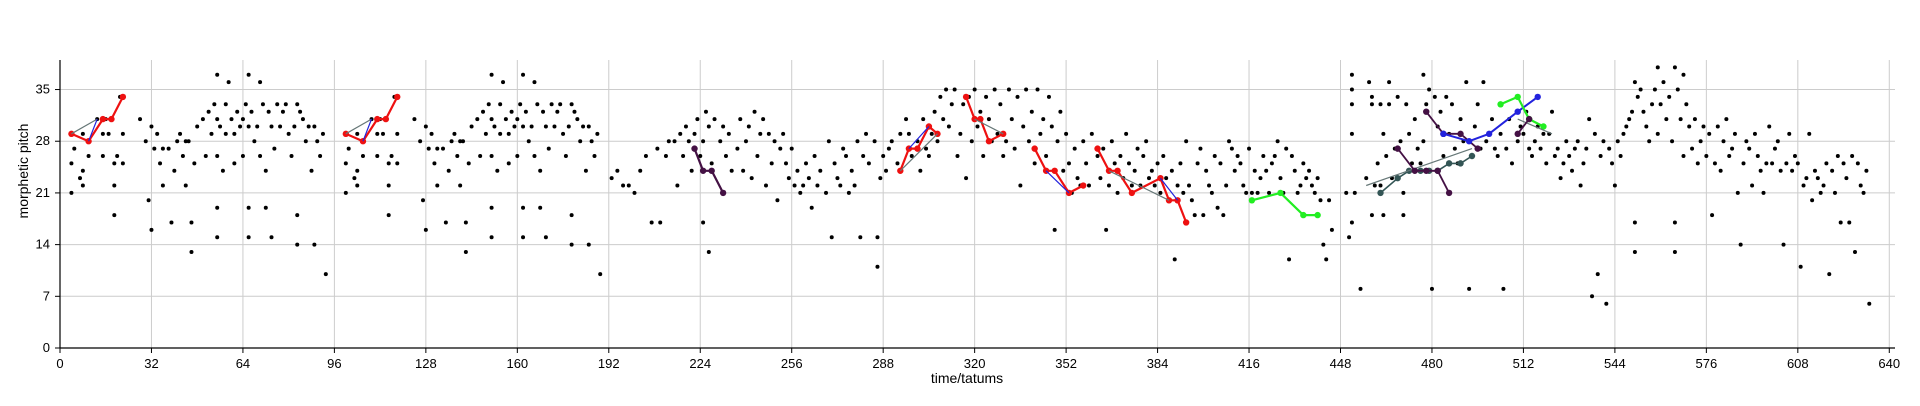 This screenshot has width=1920, height=406. Describe the element at coordinates (1397, 178) in the screenshot. I see `pattern-point-teal` at that location.